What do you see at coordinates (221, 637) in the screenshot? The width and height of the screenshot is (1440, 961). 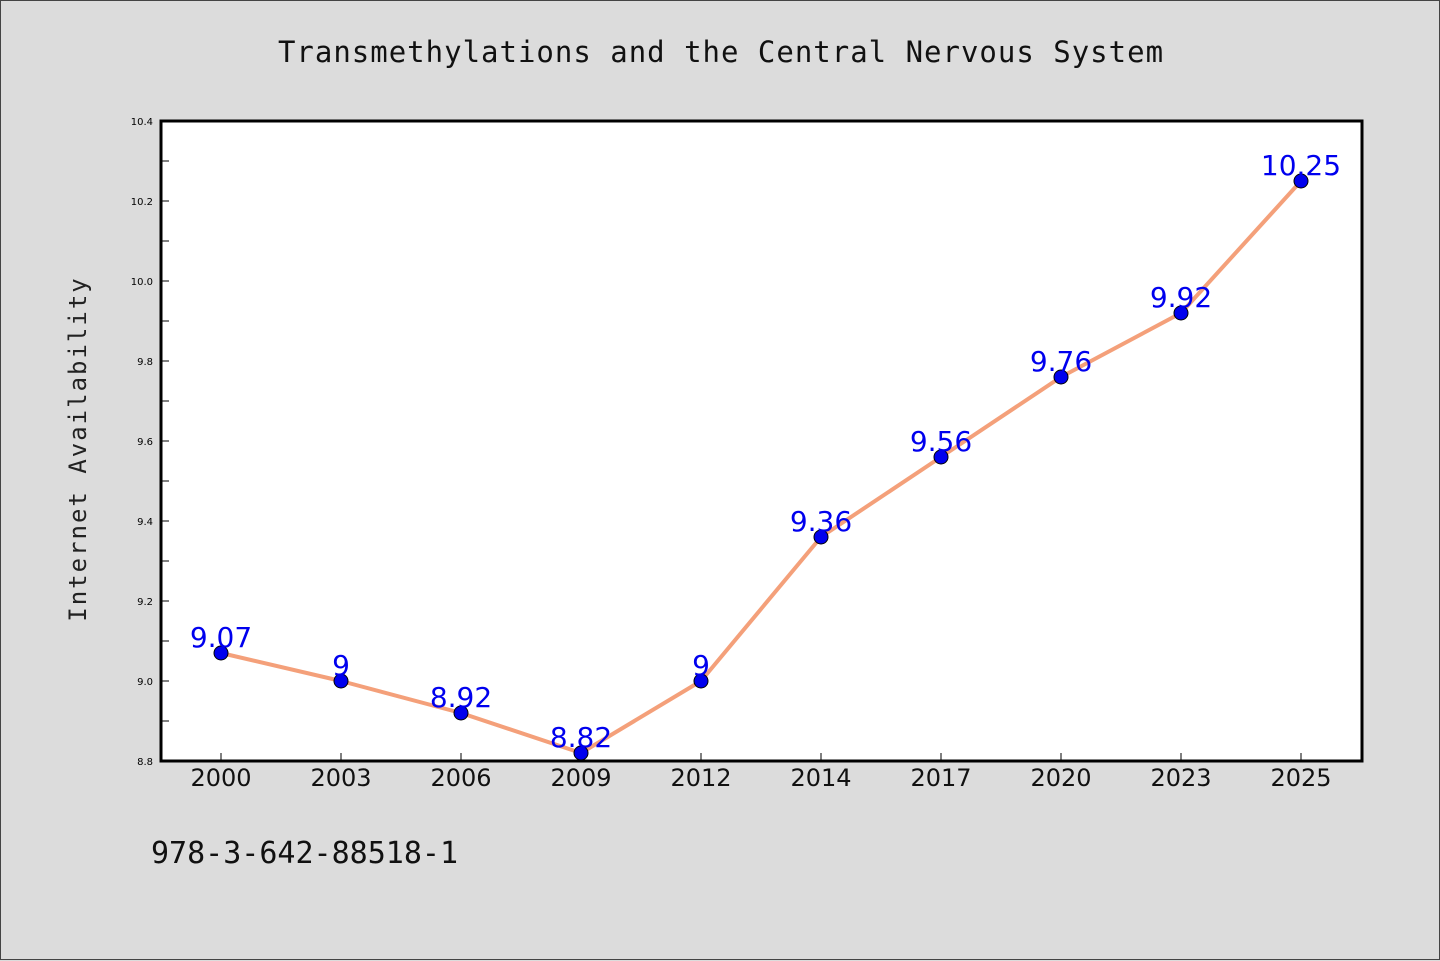 I see `data-label: 9.07` at bounding box center [221, 637].